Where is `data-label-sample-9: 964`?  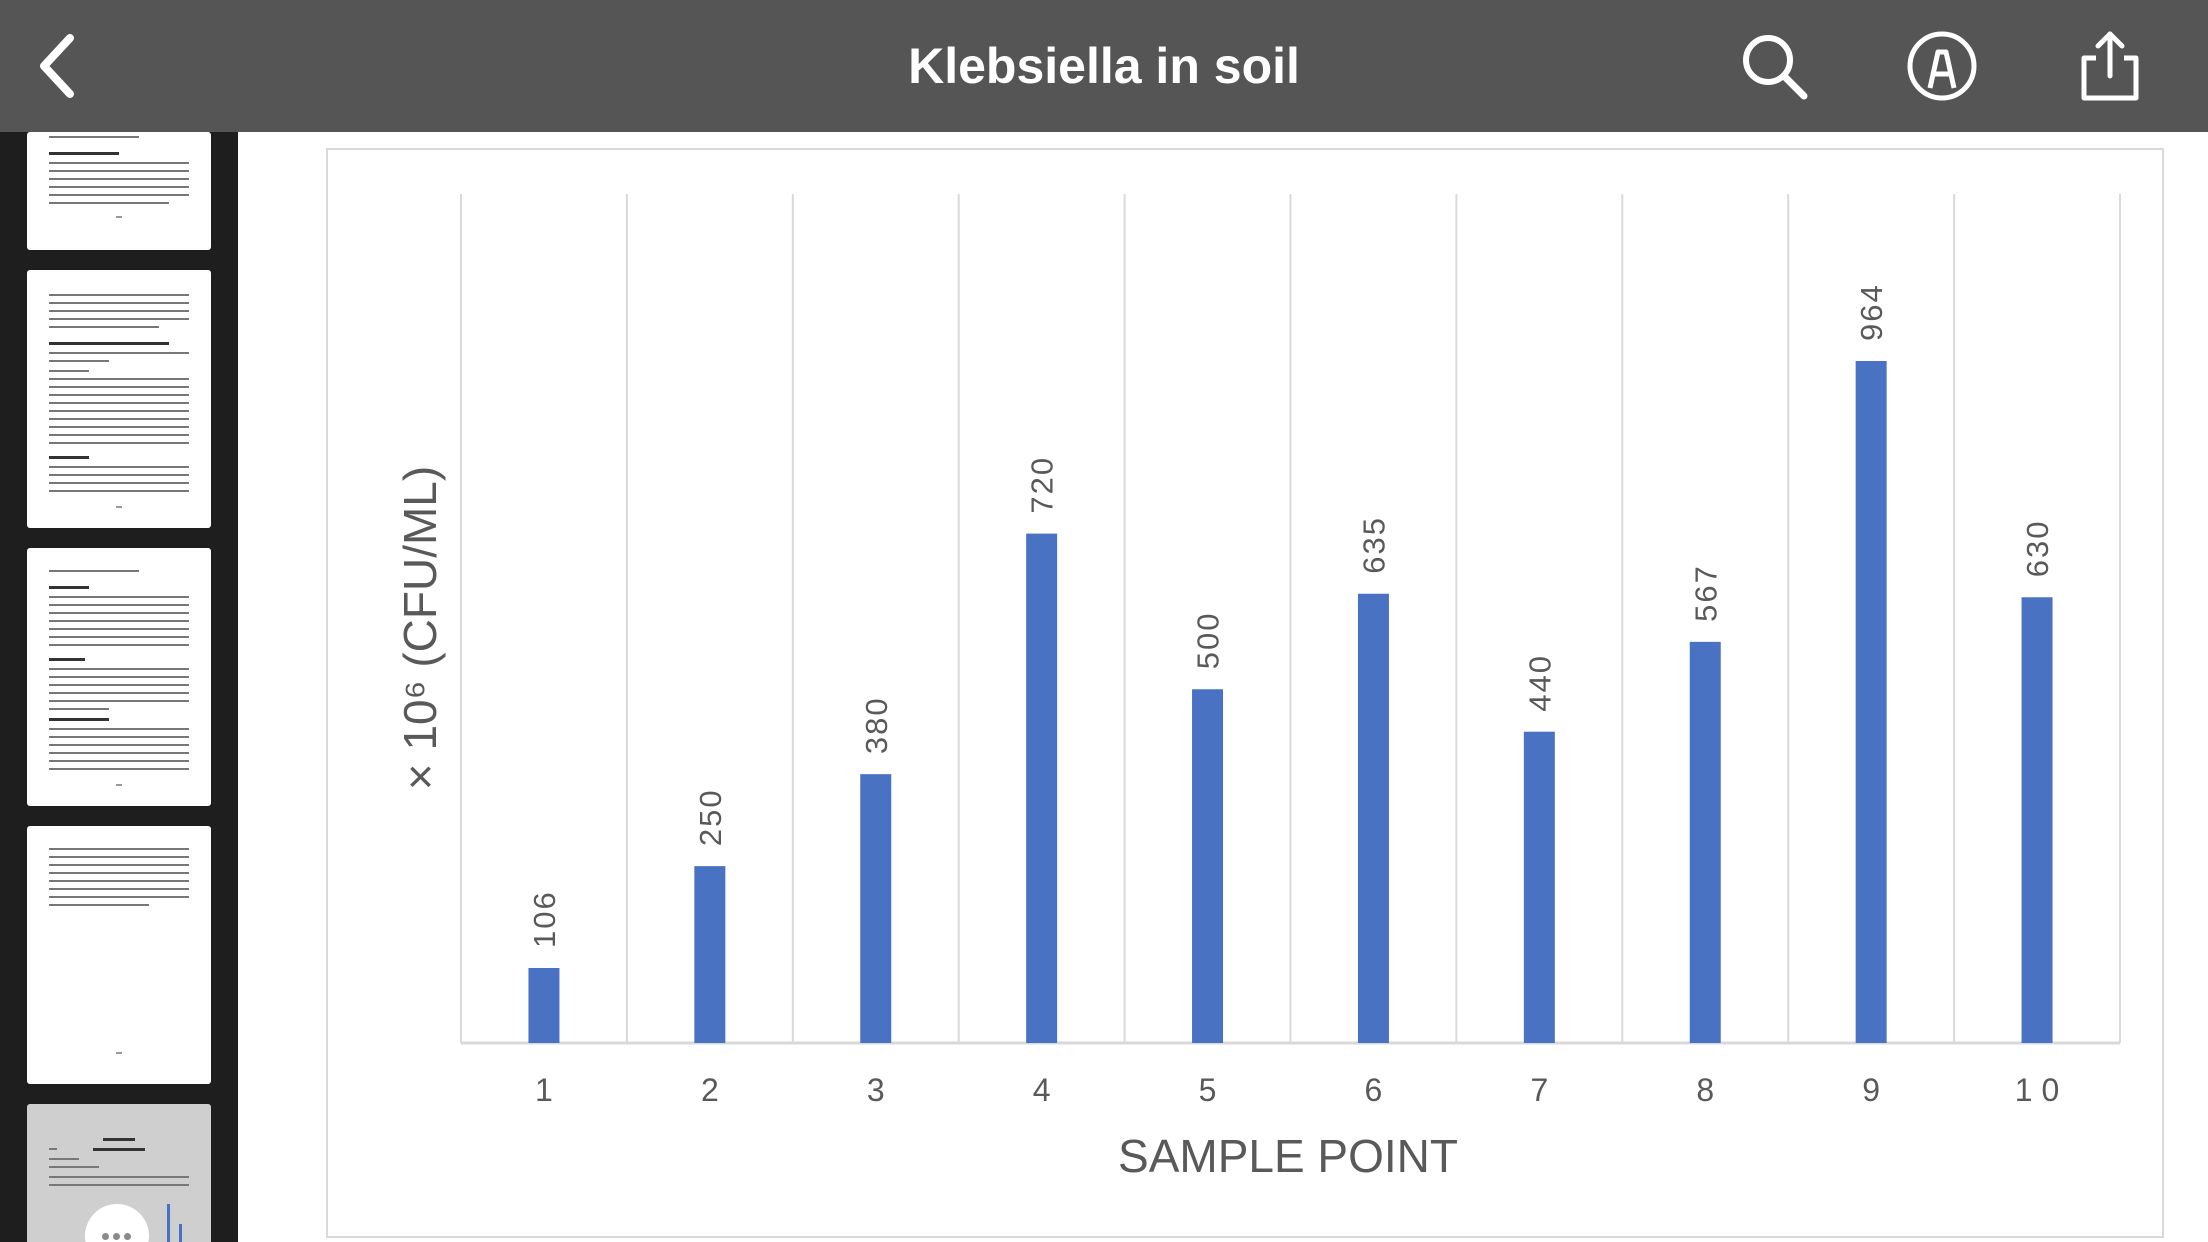 data-label-sample-9: 964 is located at coordinates (1871, 312).